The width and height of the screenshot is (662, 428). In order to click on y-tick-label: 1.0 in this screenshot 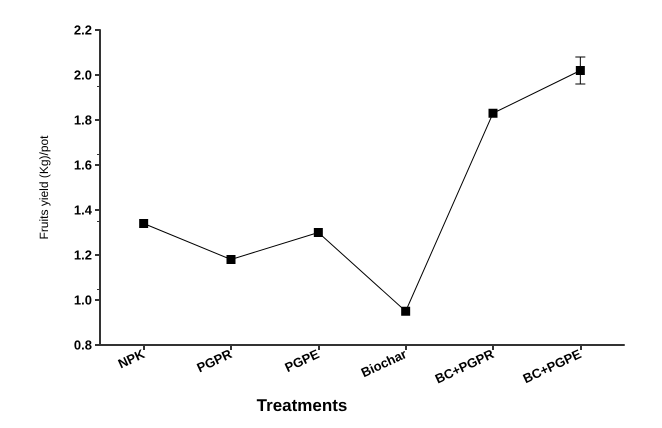, I will do `click(83, 300)`.